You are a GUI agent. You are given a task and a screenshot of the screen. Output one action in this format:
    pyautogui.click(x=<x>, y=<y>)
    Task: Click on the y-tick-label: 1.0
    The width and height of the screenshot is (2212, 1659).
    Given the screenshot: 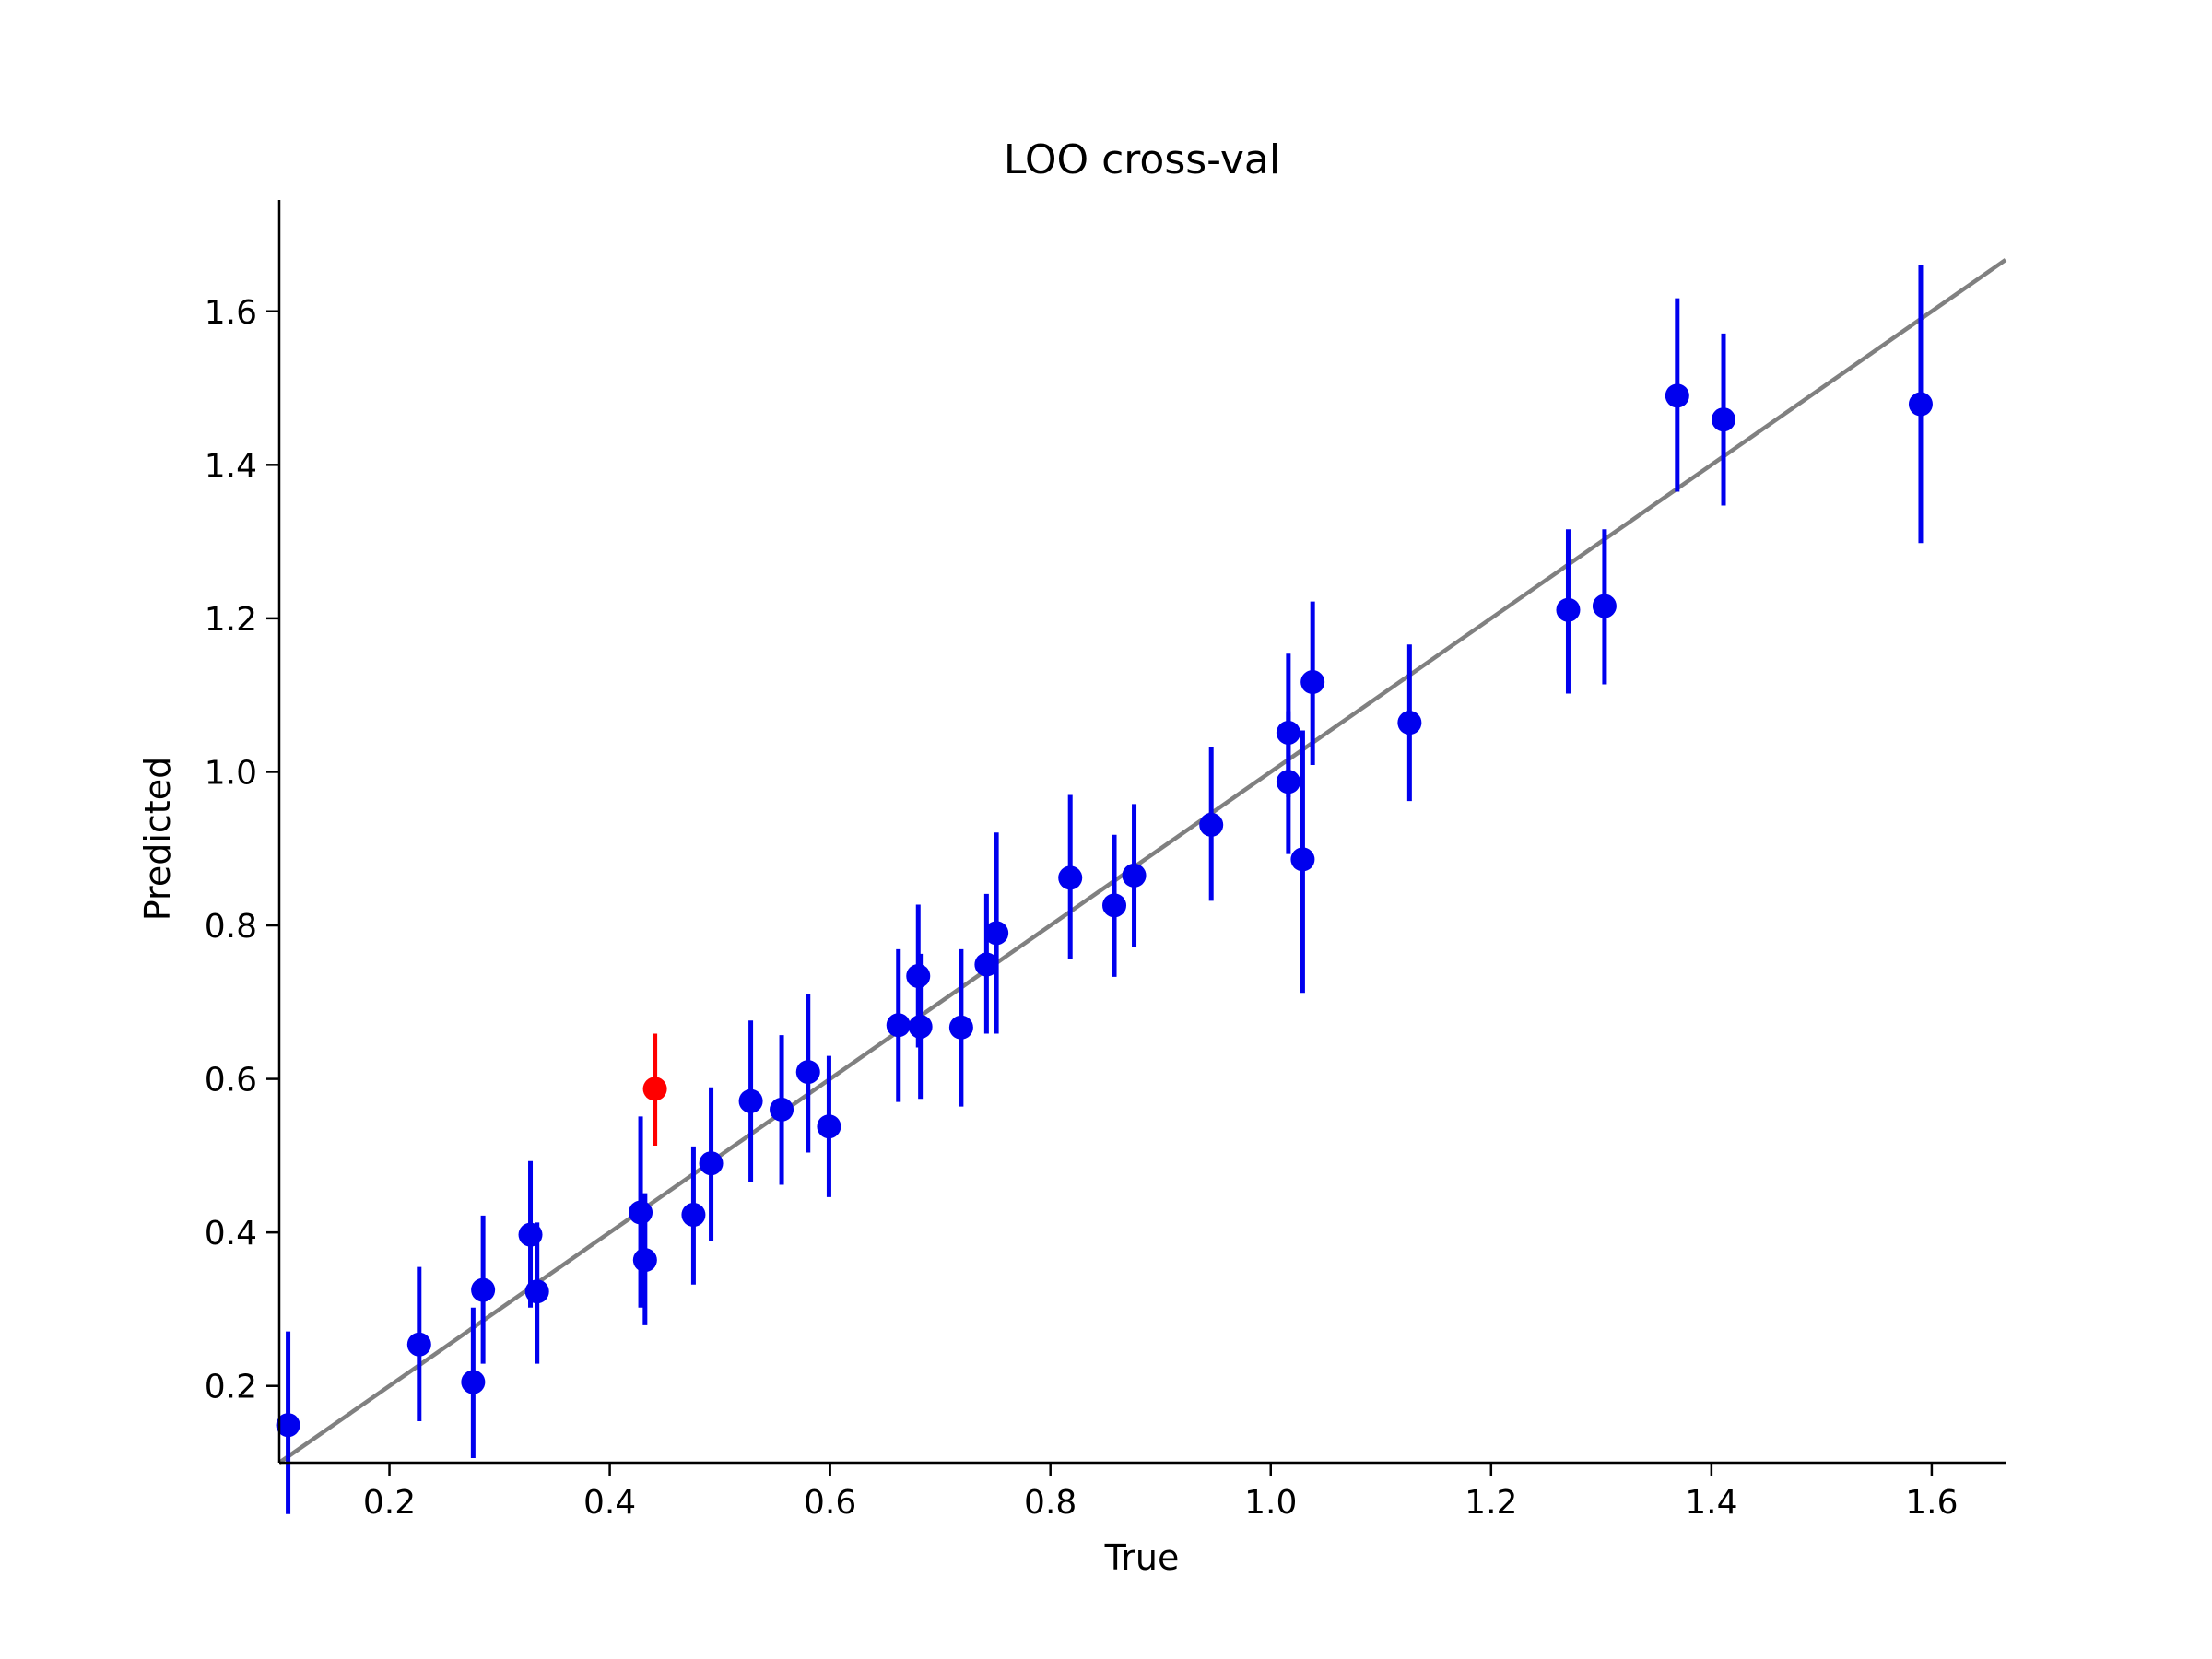 What is the action you would take?
    pyautogui.click(x=231, y=773)
    